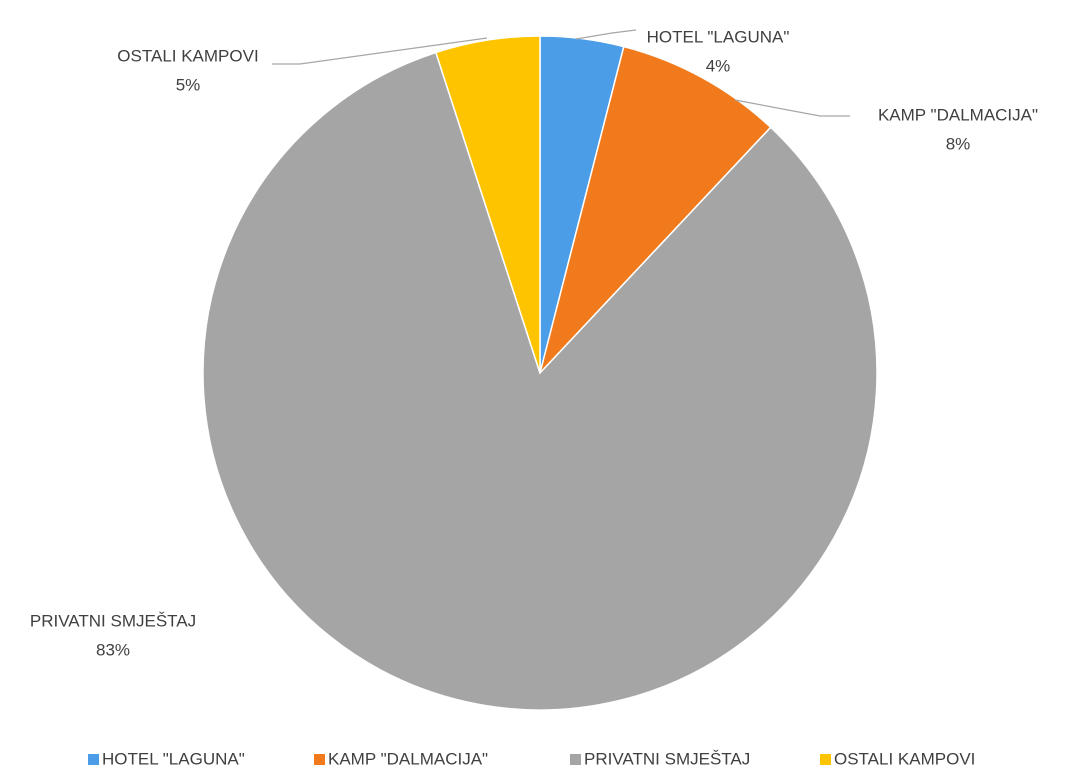  Describe the element at coordinates (113, 649) in the screenshot. I see `data-label-value: 83%` at that location.